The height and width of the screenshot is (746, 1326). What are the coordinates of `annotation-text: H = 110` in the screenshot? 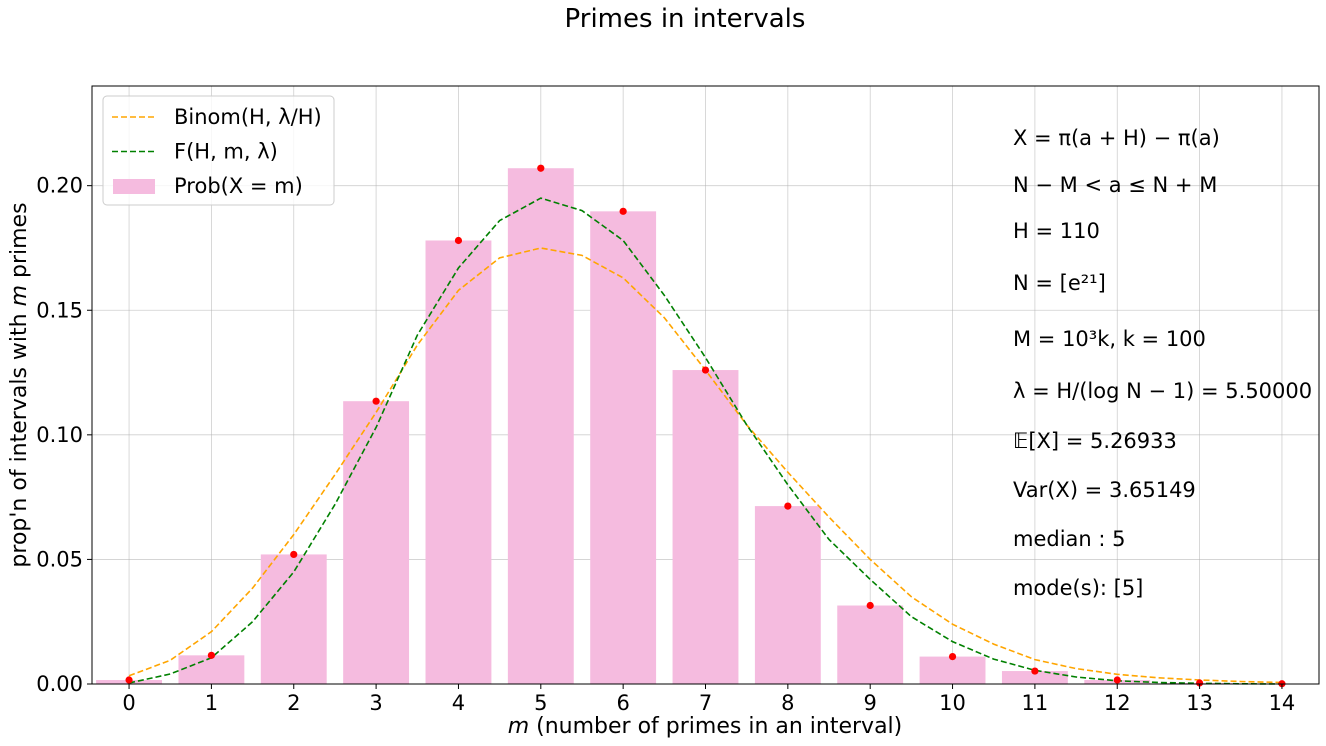 It's located at (1056, 231).